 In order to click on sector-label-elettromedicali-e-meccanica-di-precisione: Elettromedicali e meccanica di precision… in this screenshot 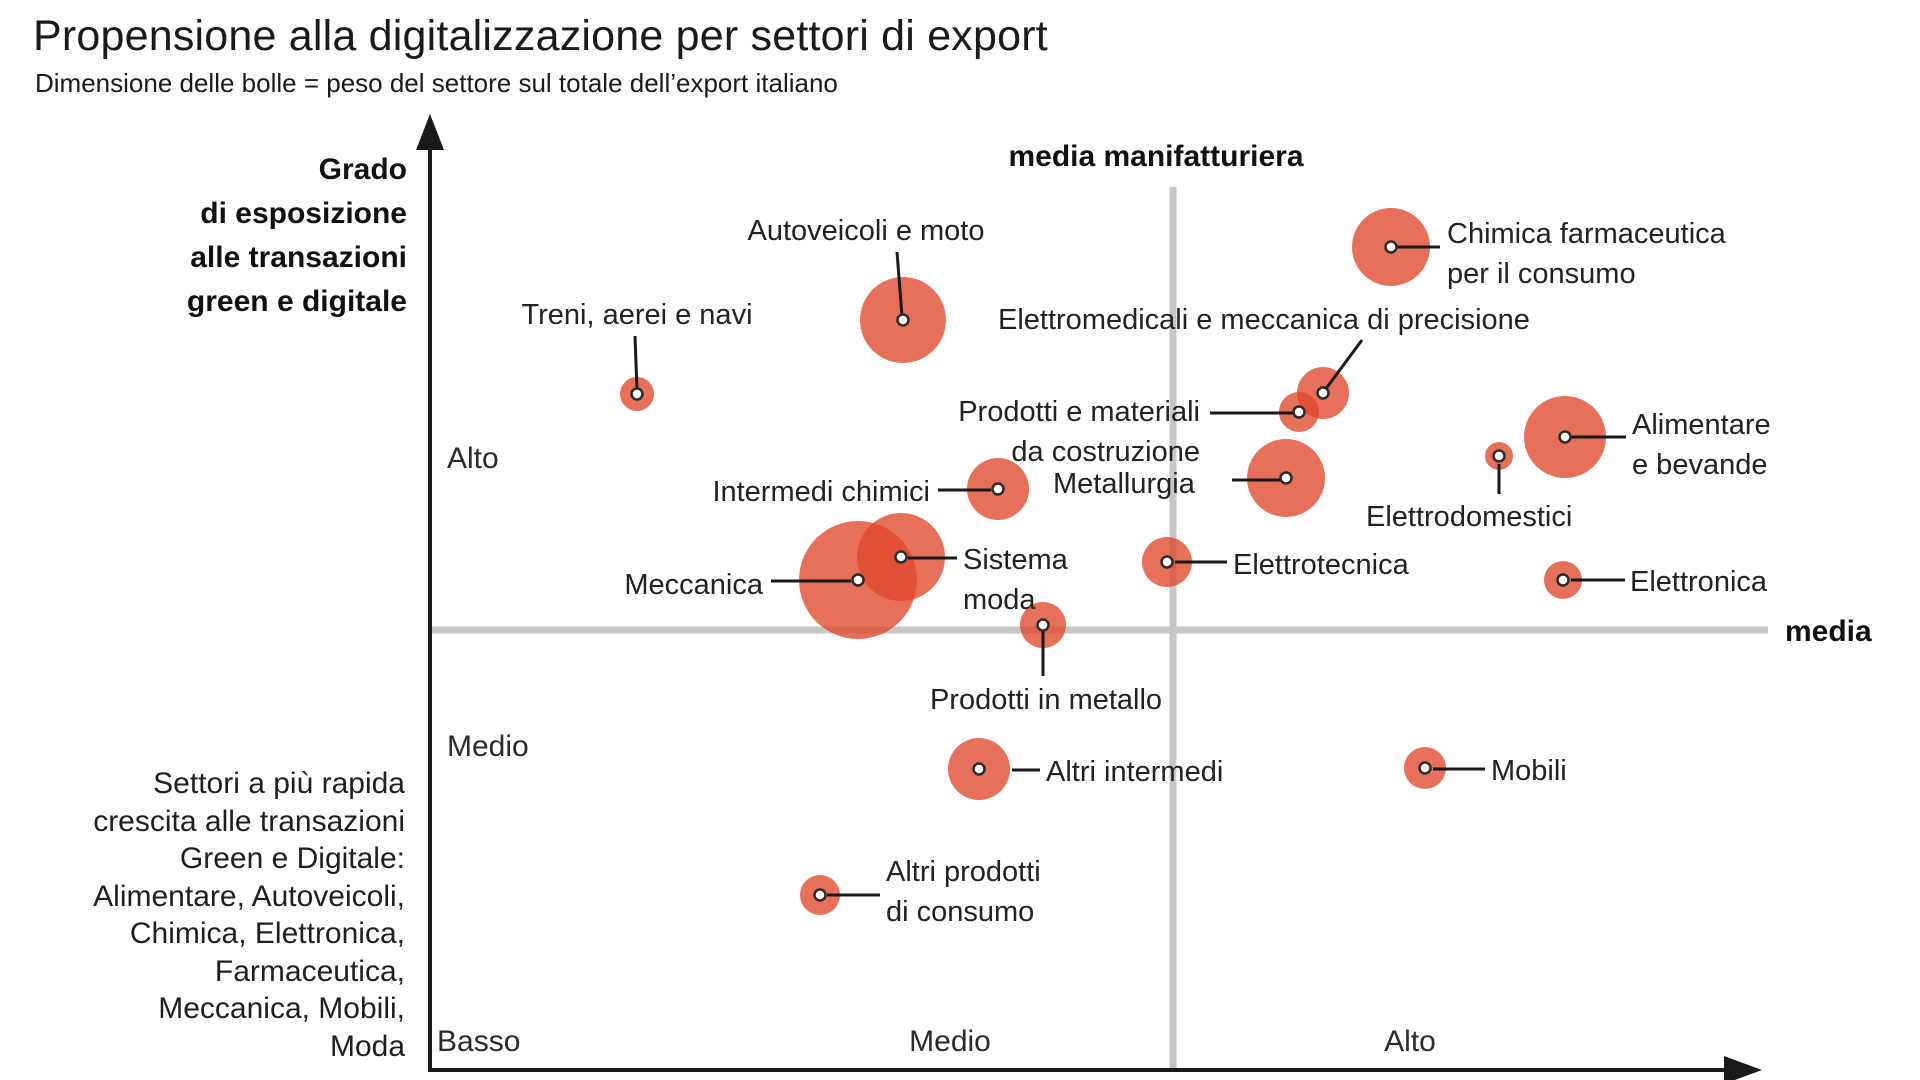, I will do `click(1264, 320)`.